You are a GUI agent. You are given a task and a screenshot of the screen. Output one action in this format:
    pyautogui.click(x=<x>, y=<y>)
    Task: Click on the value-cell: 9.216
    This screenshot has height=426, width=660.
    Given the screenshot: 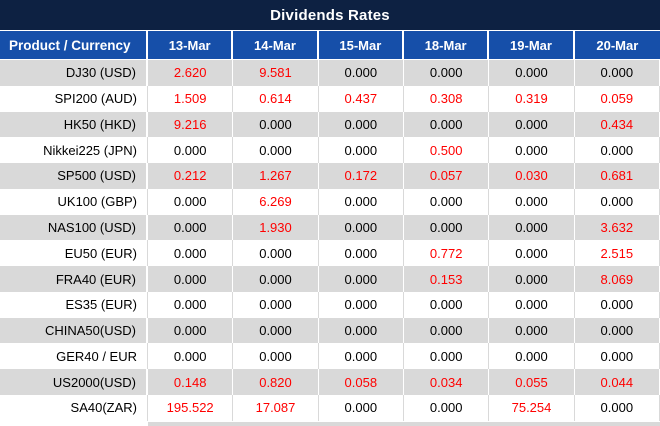 What is the action you would take?
    pyautogui.click(x=191, y=124)
    